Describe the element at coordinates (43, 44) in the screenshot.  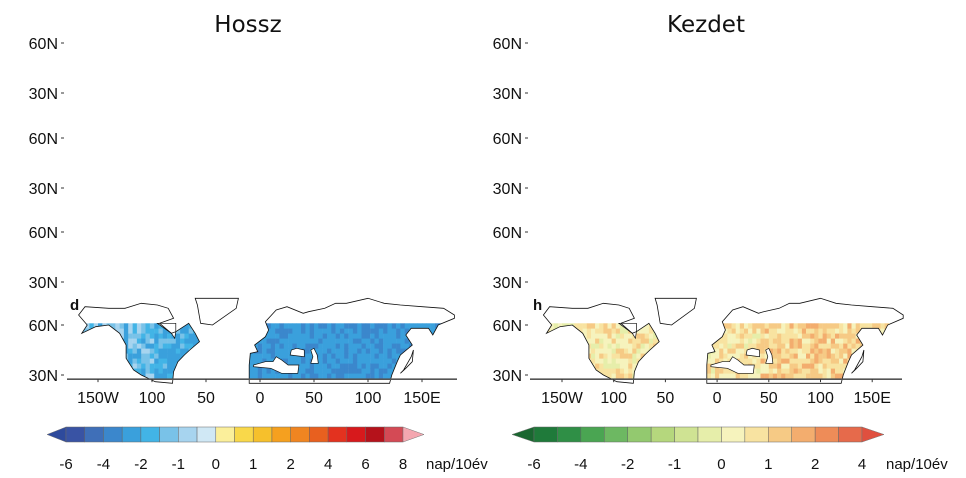
I see `lat-label: 60N` at that location.